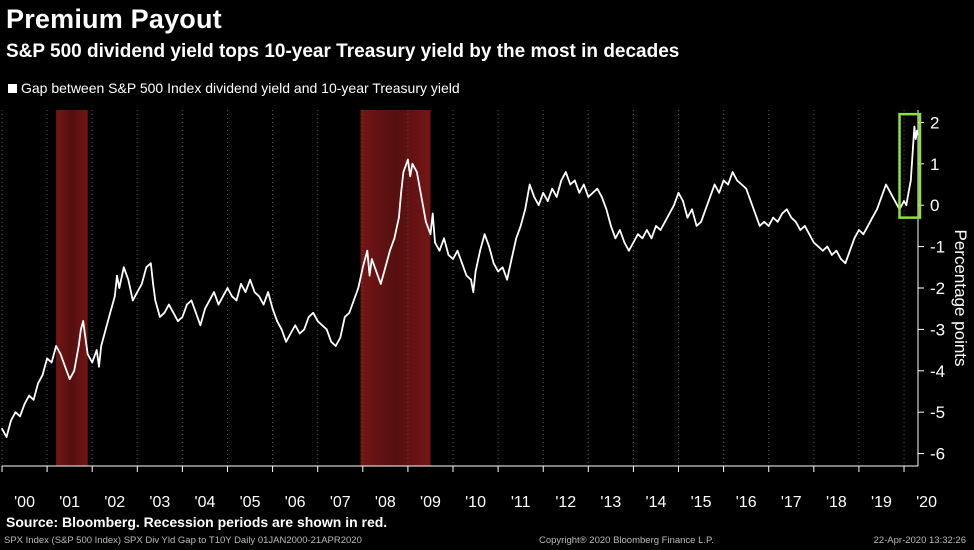 The image size is (974, 550). I want to click on x-tick-label-17: '17, so click(791, 502).